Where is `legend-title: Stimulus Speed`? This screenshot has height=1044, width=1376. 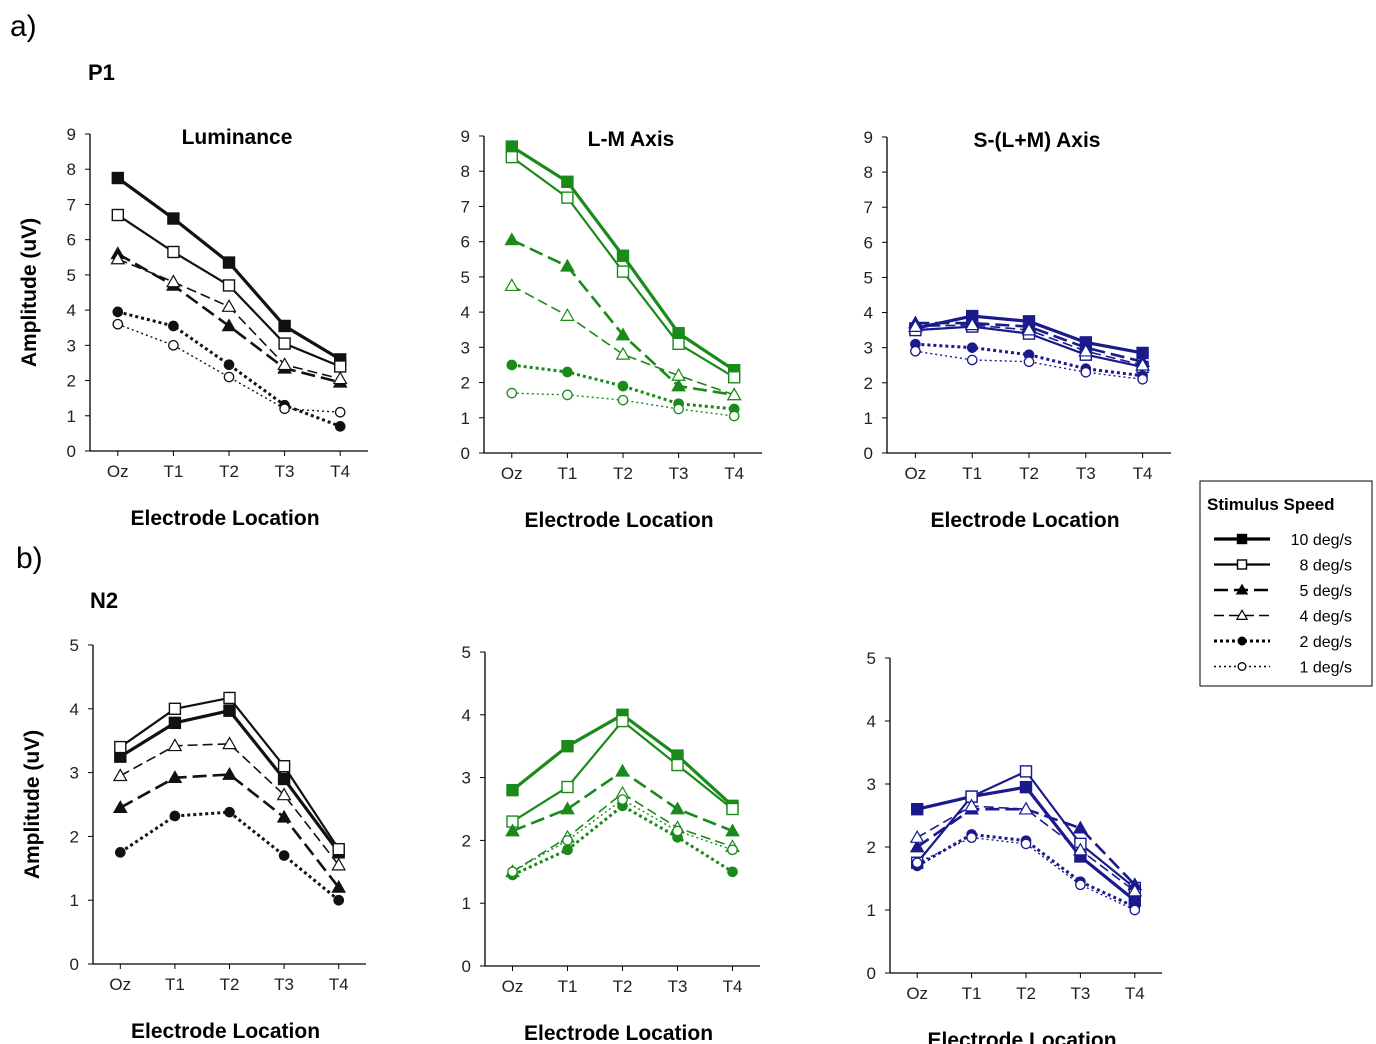 legend-title: Stimulus Speed is located at coordinates (1271, 504).